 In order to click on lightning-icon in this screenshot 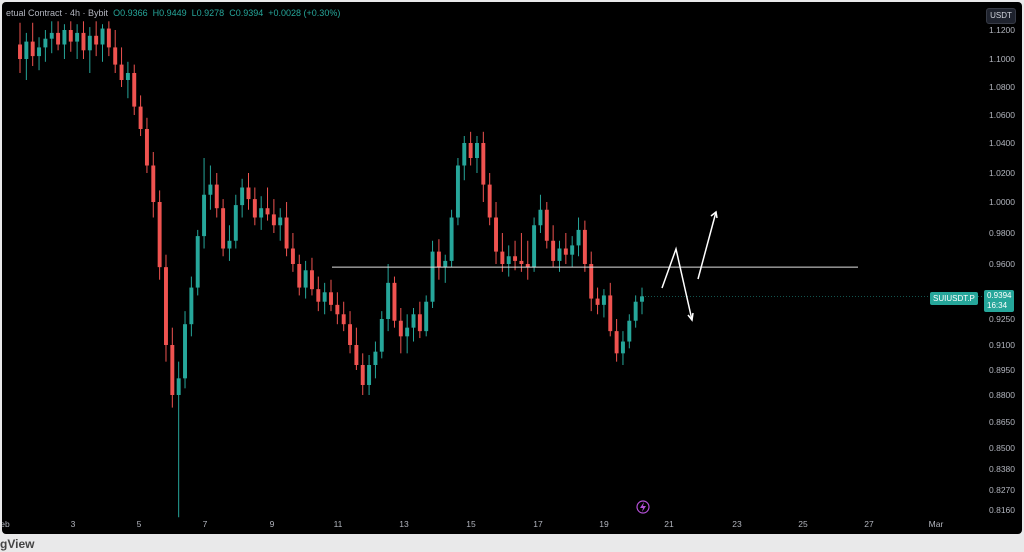, I will do `click(643, 507)`.